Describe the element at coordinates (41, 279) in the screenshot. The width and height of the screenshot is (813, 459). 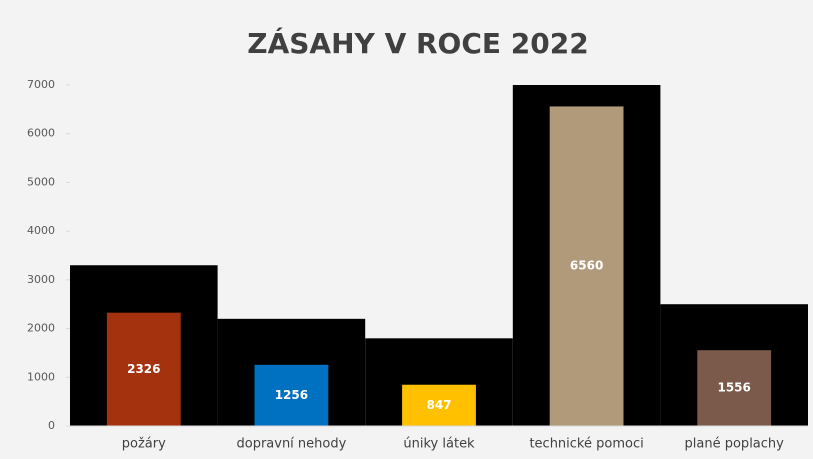
I see `y-tick-label: 3000` at that location.